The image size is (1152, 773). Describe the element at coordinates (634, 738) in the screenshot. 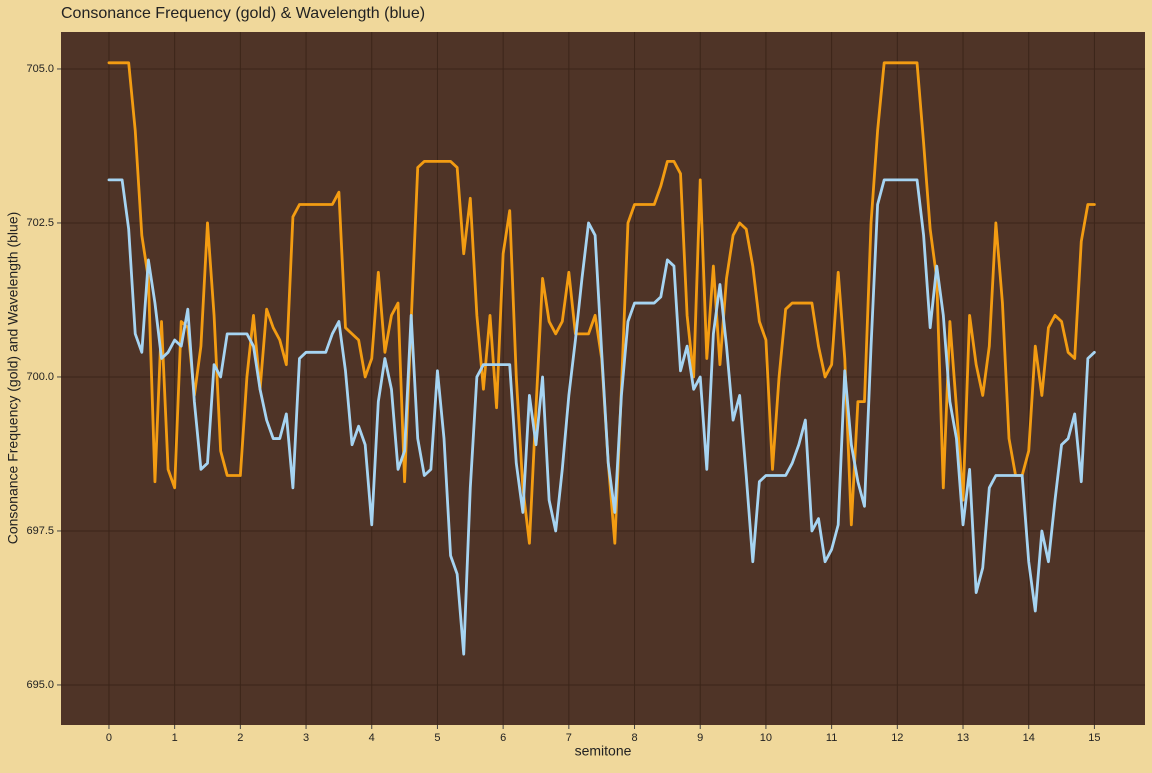

I see `x-tick-label: 8` at that location.